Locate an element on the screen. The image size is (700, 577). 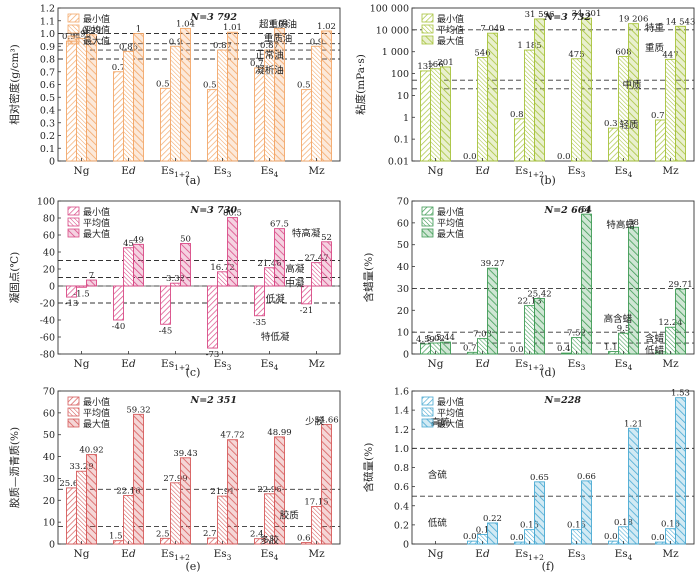
y-tick-label: 1.0 is located at coordinates (401, 449).